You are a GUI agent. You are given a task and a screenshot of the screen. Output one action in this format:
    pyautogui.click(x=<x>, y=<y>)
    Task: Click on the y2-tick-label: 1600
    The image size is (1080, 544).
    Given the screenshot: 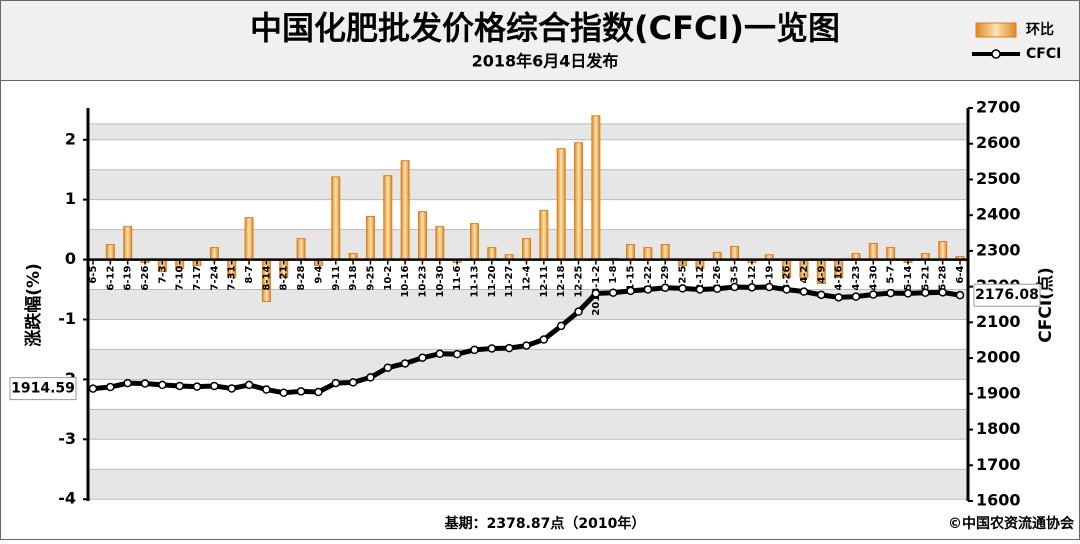 What is the action you would take?
    pyautogui.click(x=998, y=500)
    